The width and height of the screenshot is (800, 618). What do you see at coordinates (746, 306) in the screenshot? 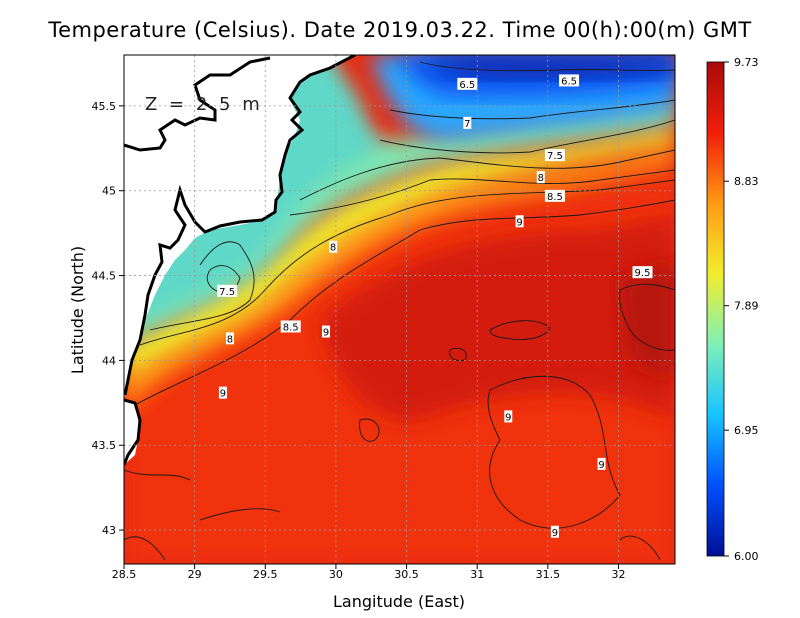
I see `colorbar-tick-label: 7.89` at bounding box center [746, 306].